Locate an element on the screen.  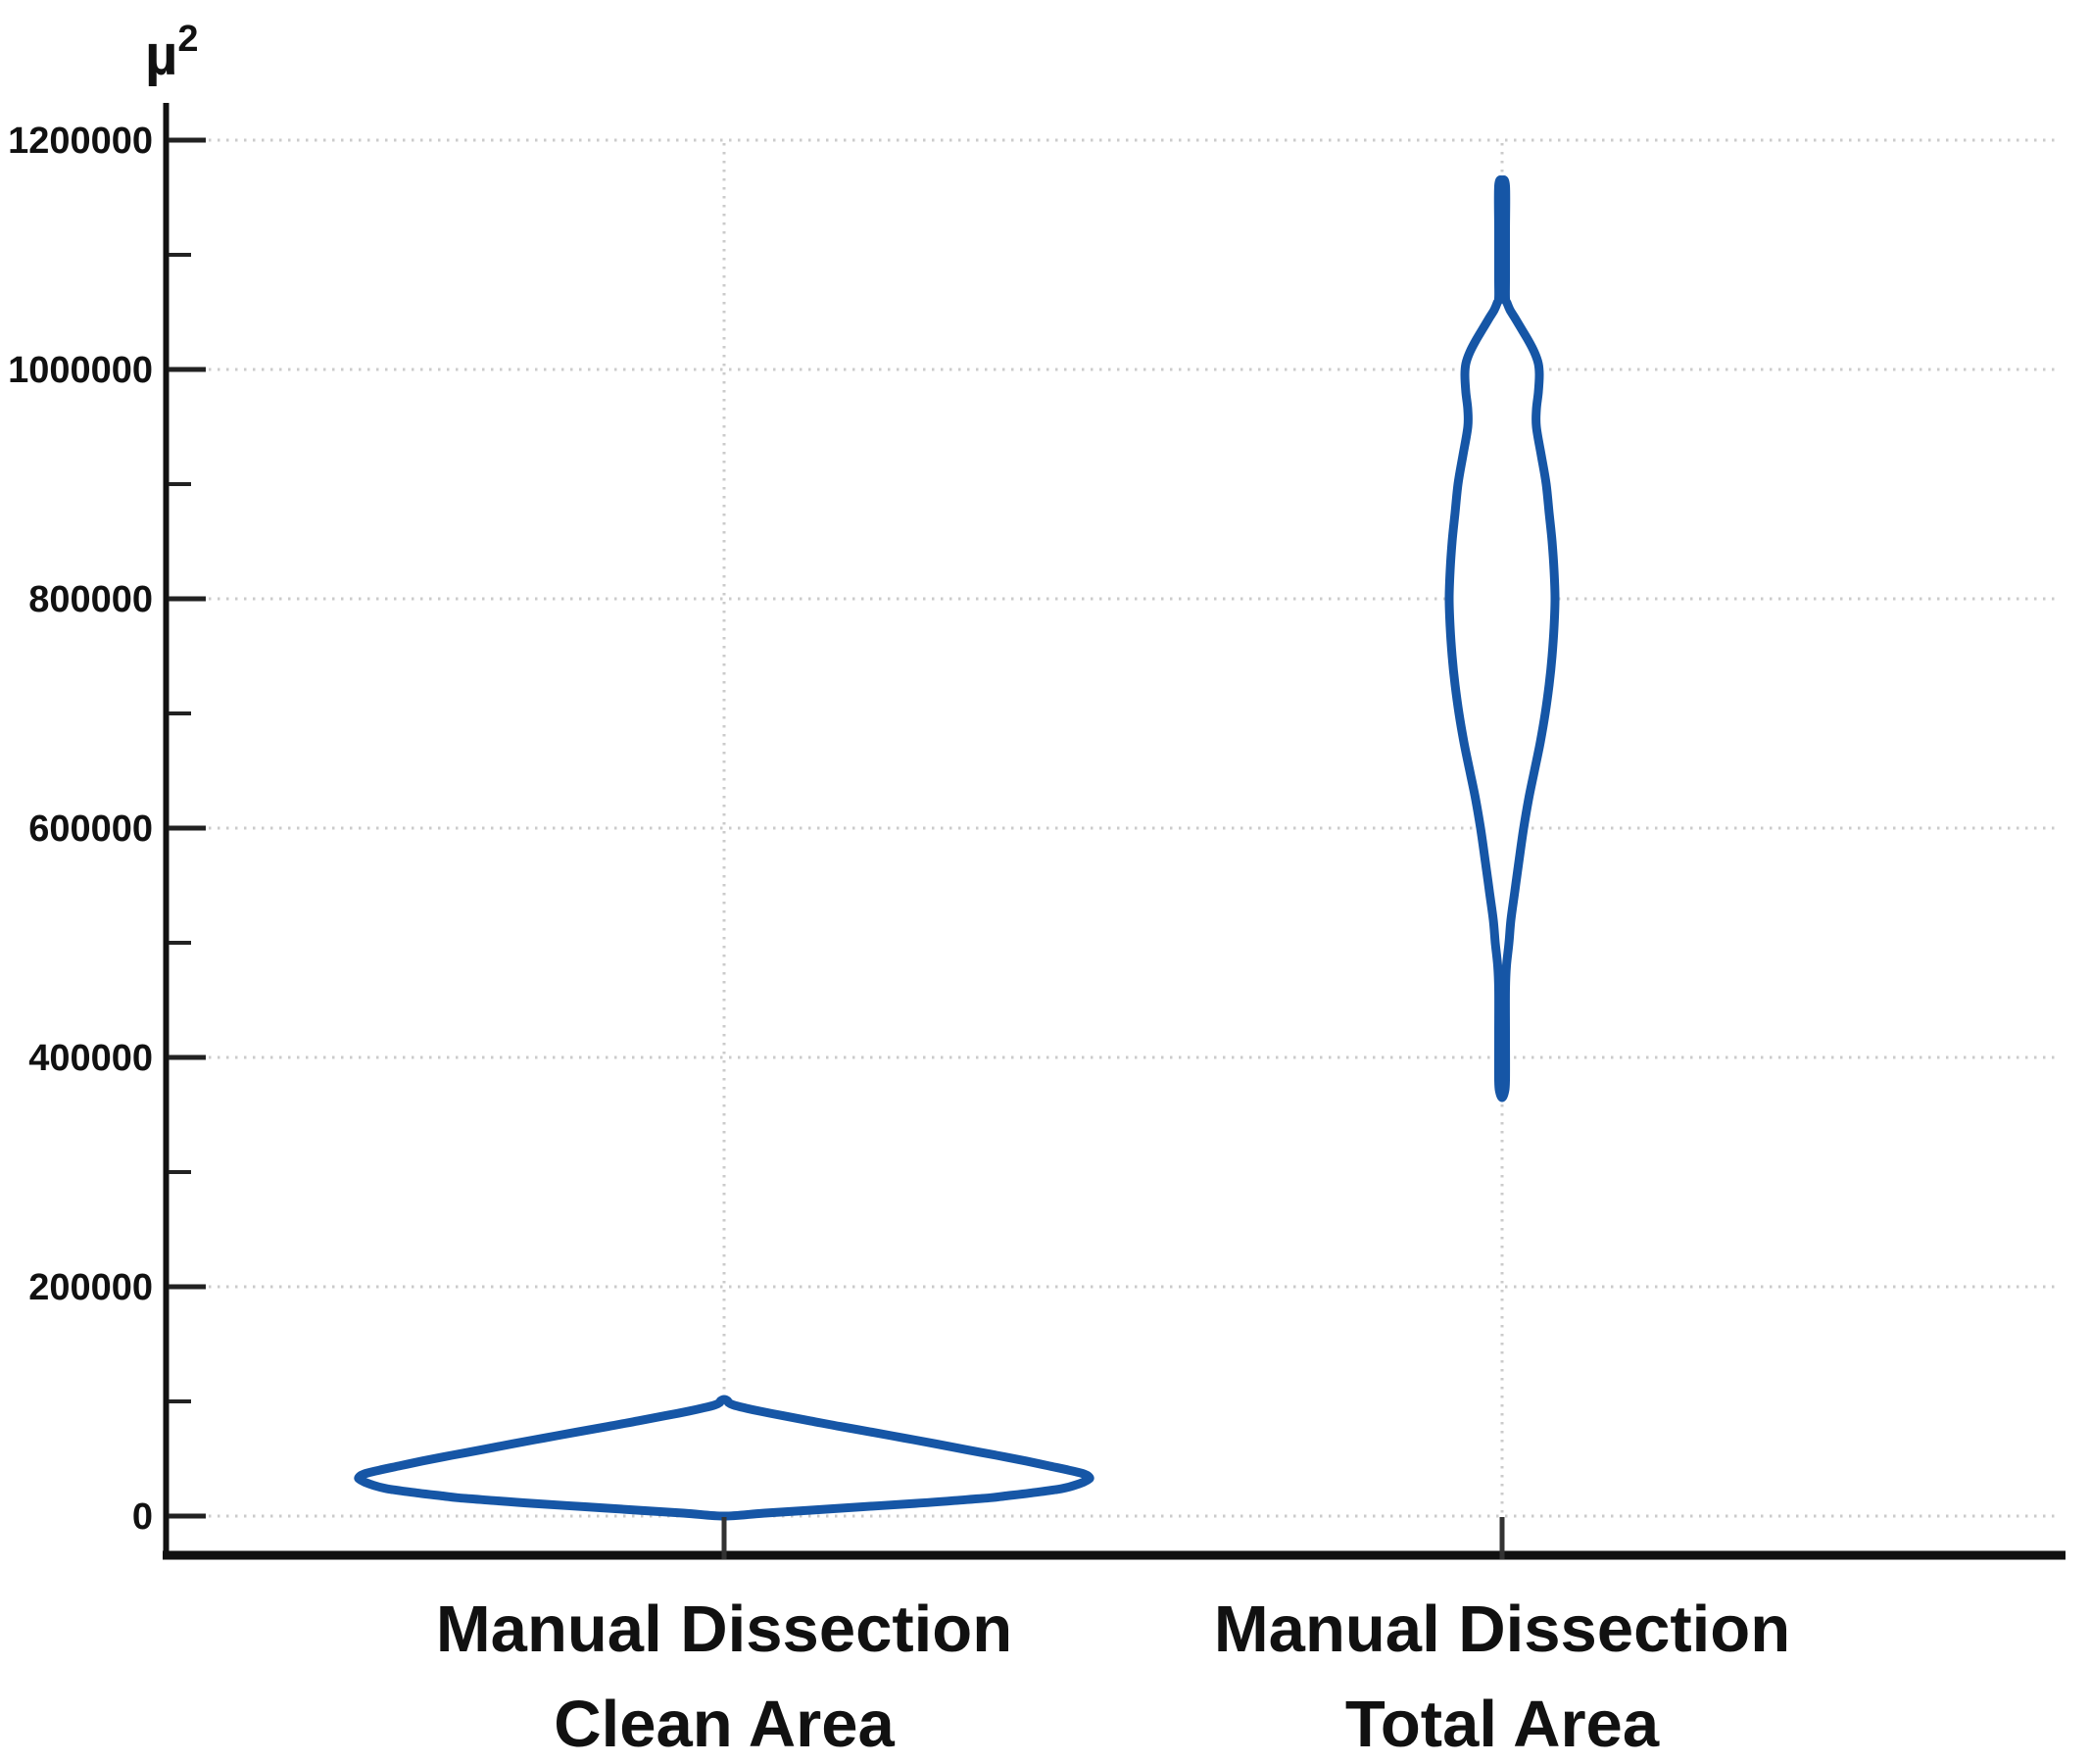
y-tick-label: 1200000 is located at coordinates (80, 141).